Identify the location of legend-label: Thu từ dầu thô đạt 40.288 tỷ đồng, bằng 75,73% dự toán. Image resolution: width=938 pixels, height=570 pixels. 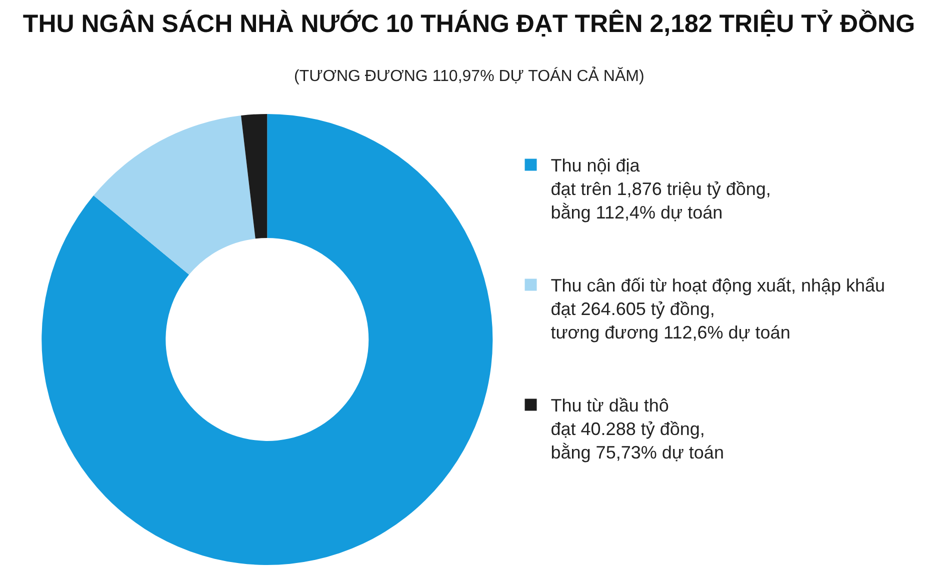
(637, 429).